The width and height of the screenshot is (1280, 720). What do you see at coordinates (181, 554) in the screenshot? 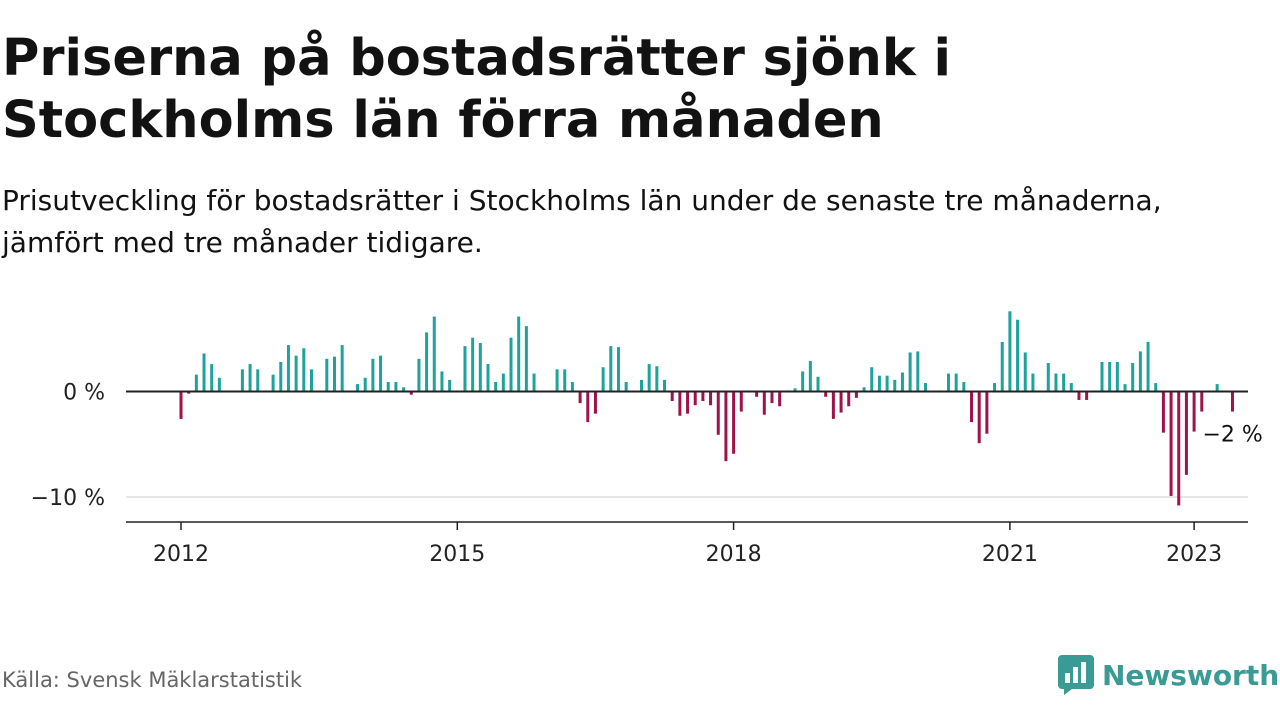
I see `x-tick-label: 2012` at bounding box center [181, 554].